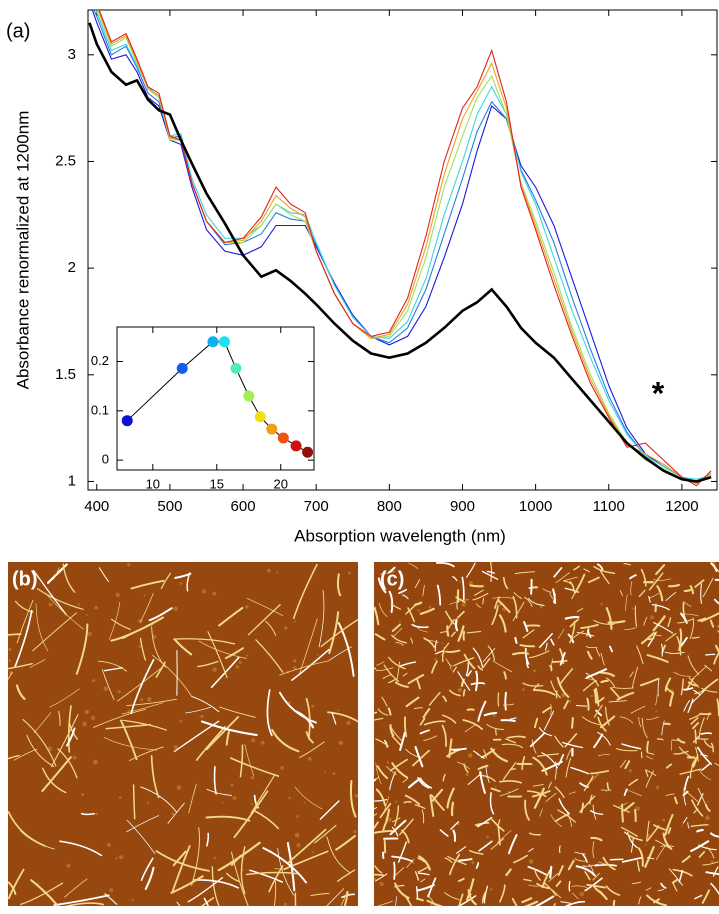 This screenshot has height=914, width=719. I want to click on panel-label: (a), so click(18, 31).